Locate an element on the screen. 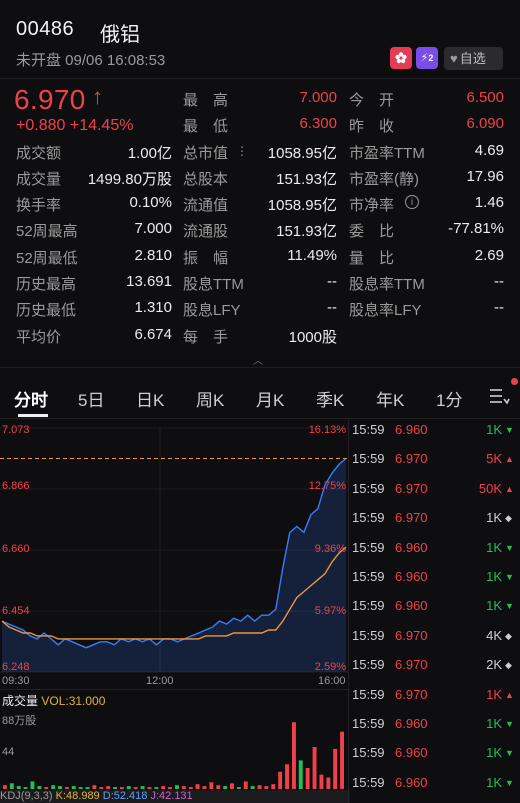 The image size is (520, 803). stat-label: 平均价 is located at coordinates (39, 337).